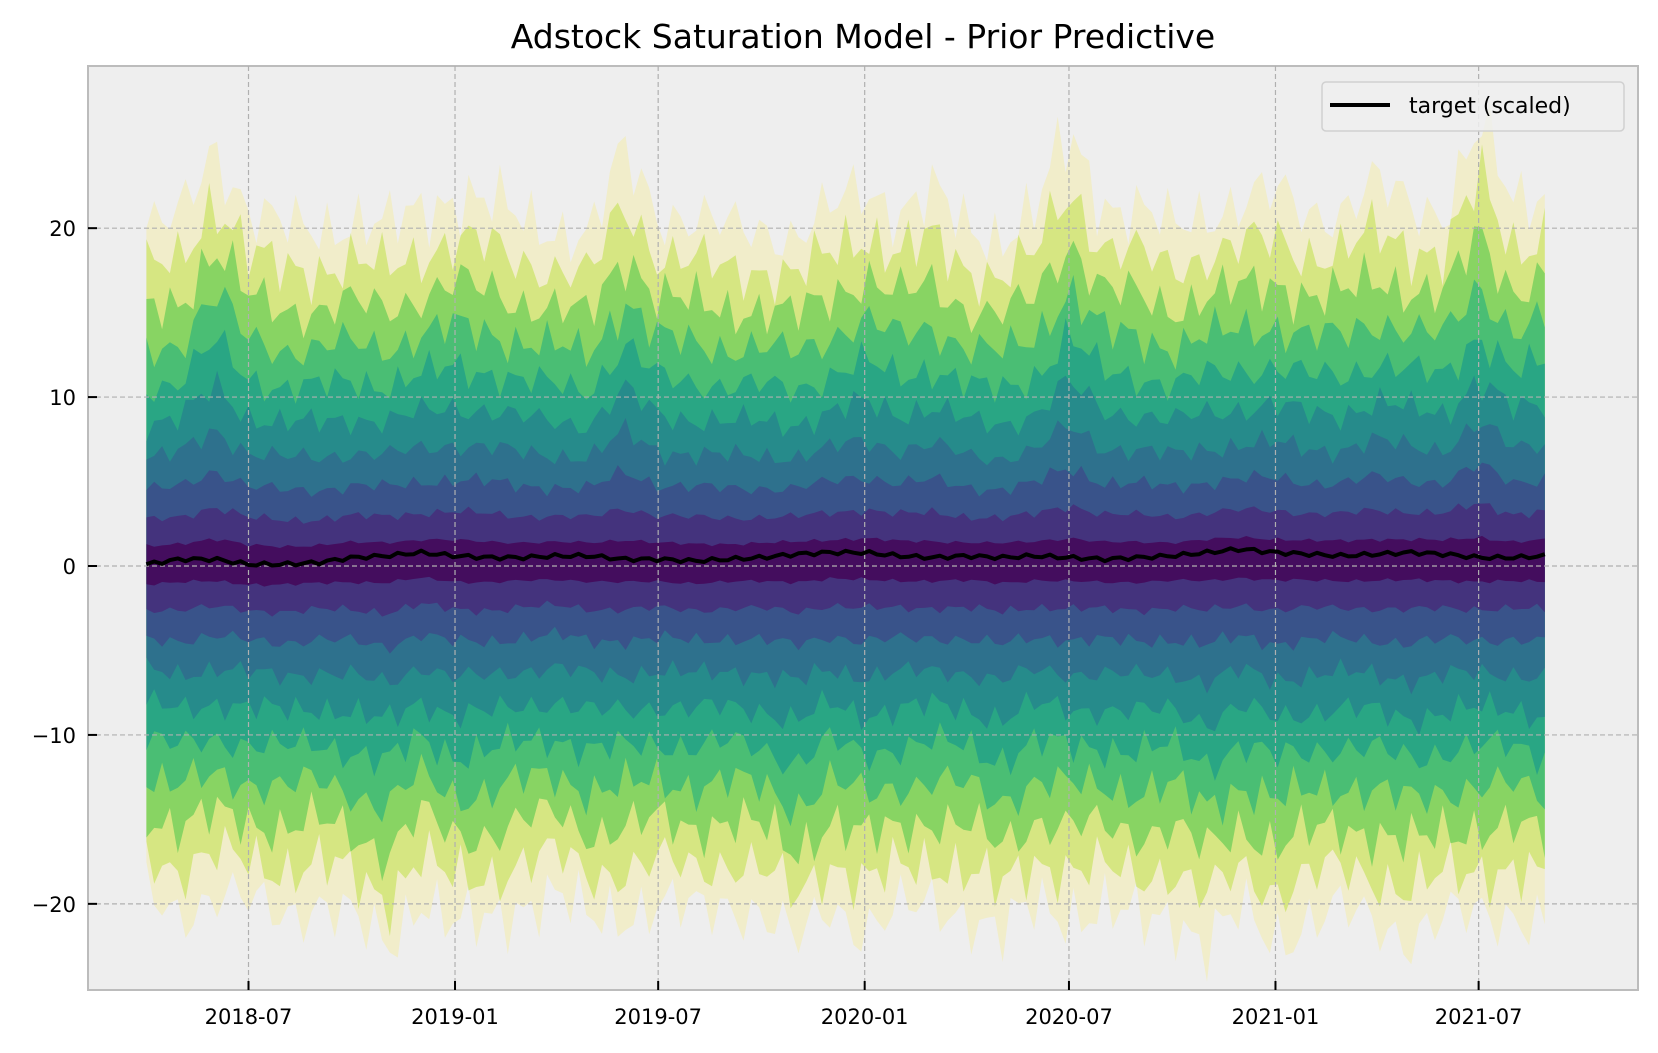  I want to click on x-tick-label: 2020-01, so click(865, 1017).